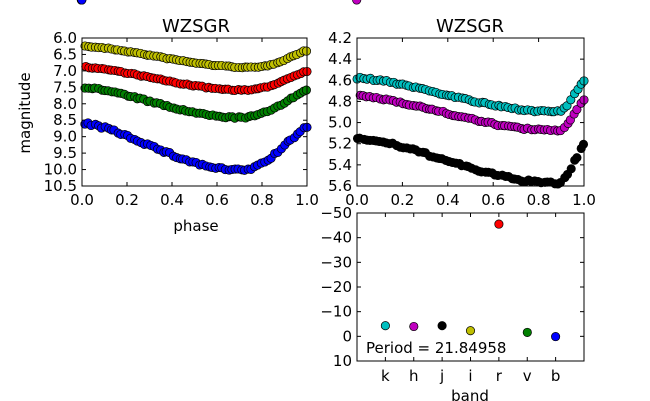  Describe the element at coordinates (172, 200) in the screenshot. I see `left-x-tick-label: 0.4` at that location.